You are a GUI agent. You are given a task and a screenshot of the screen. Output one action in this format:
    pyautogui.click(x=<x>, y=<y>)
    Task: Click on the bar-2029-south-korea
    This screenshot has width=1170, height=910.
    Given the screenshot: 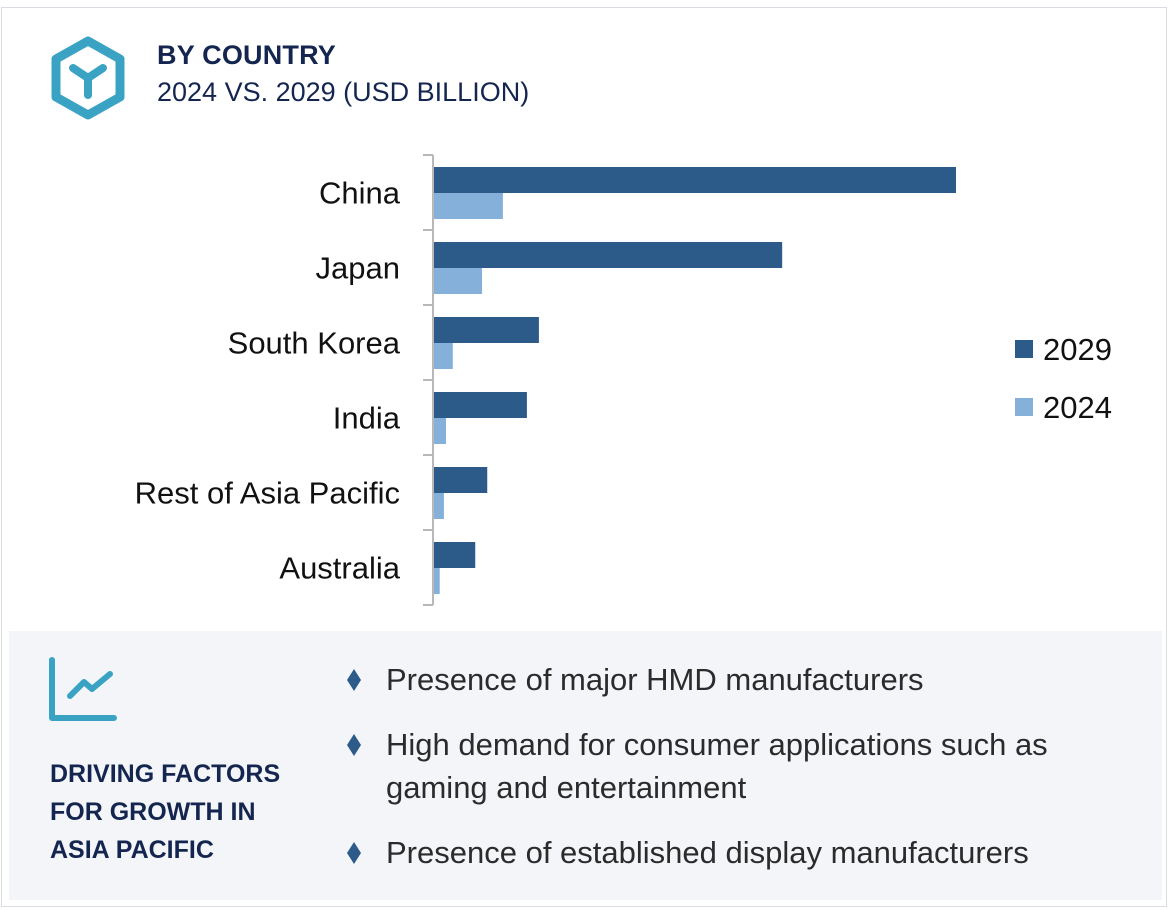 What is the action you would take?
    pyautogui.click(x=486, y=330)
    